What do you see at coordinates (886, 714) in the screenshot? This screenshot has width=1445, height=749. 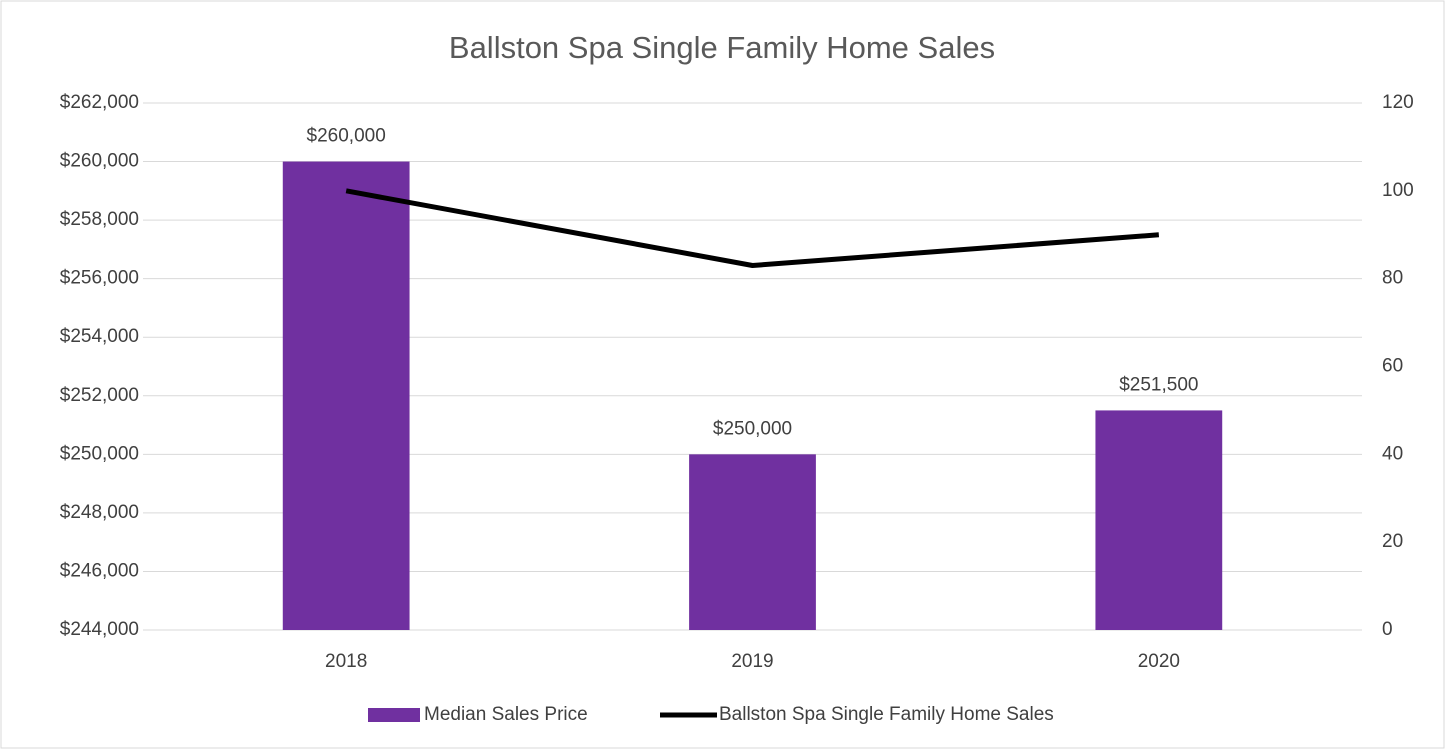 I see `legend-label: Ballston Spa Single Family Home Sales` at bounding box center [886, 714].